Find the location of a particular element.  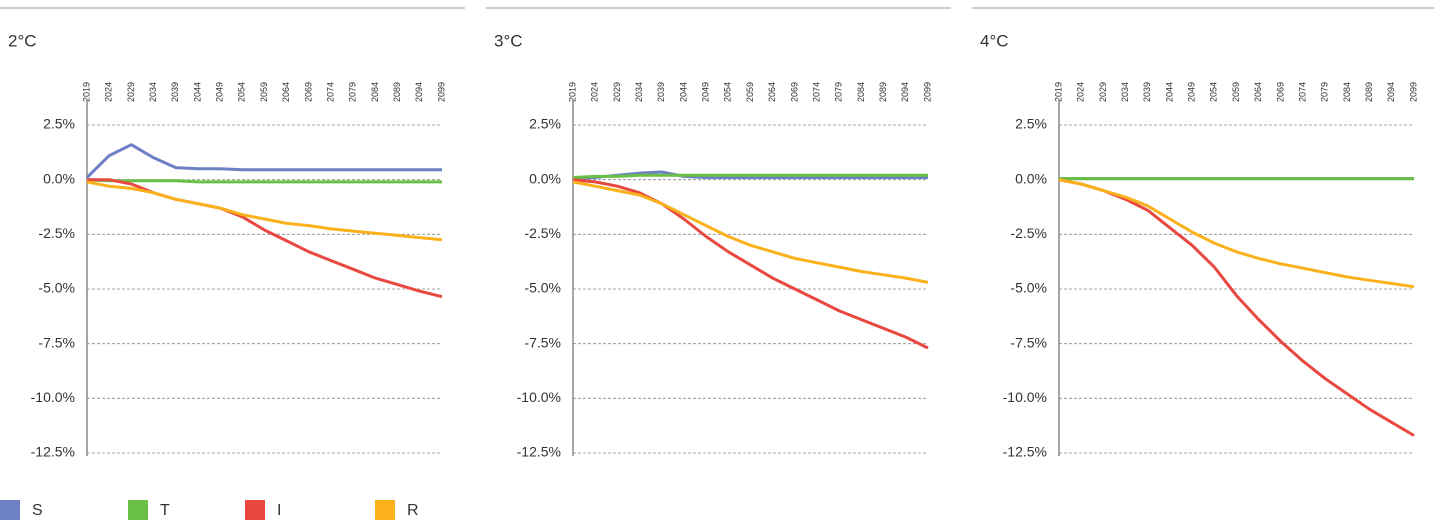

chart-title: 2°C is located at coordinates (22, 40).